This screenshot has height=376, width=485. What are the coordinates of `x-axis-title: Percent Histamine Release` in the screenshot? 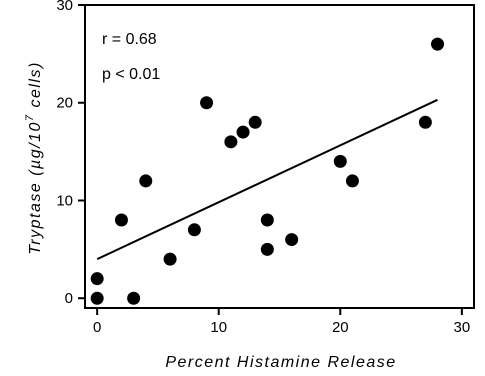 It's located at (280, 362).